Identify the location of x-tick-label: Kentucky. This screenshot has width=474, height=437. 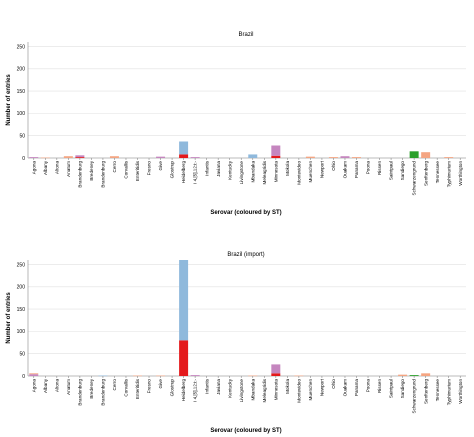
(229, 170).